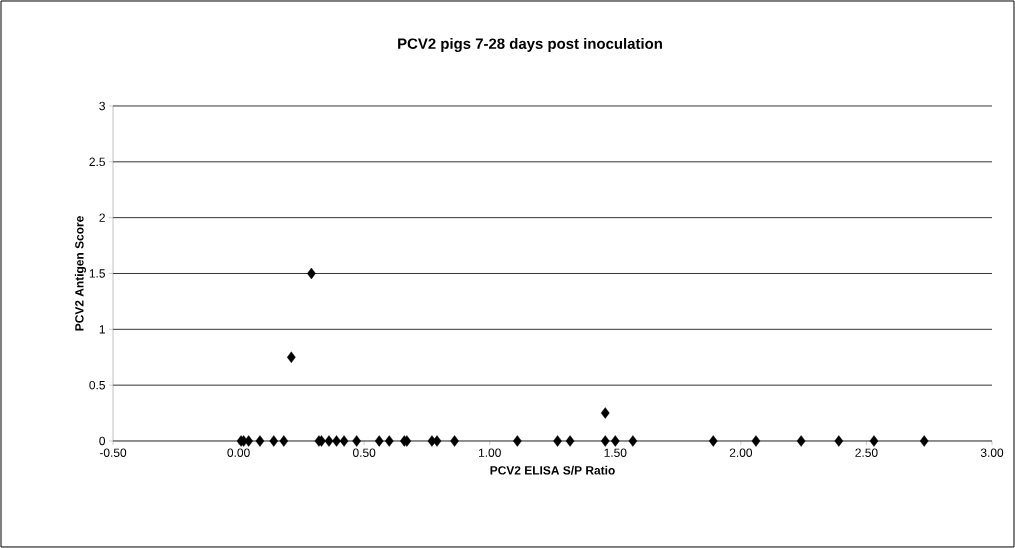  I want to click on y-tick-label: 2.5, so click(97, 162).